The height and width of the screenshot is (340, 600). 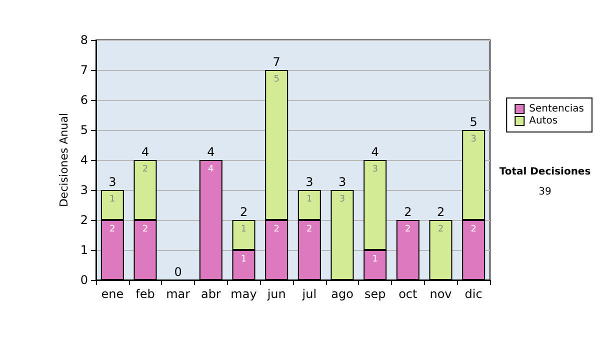 What do you see at coordinates (408, 294) in the screenshot?
I see `x-tick-label: oct` at bounding box center [408, 294].